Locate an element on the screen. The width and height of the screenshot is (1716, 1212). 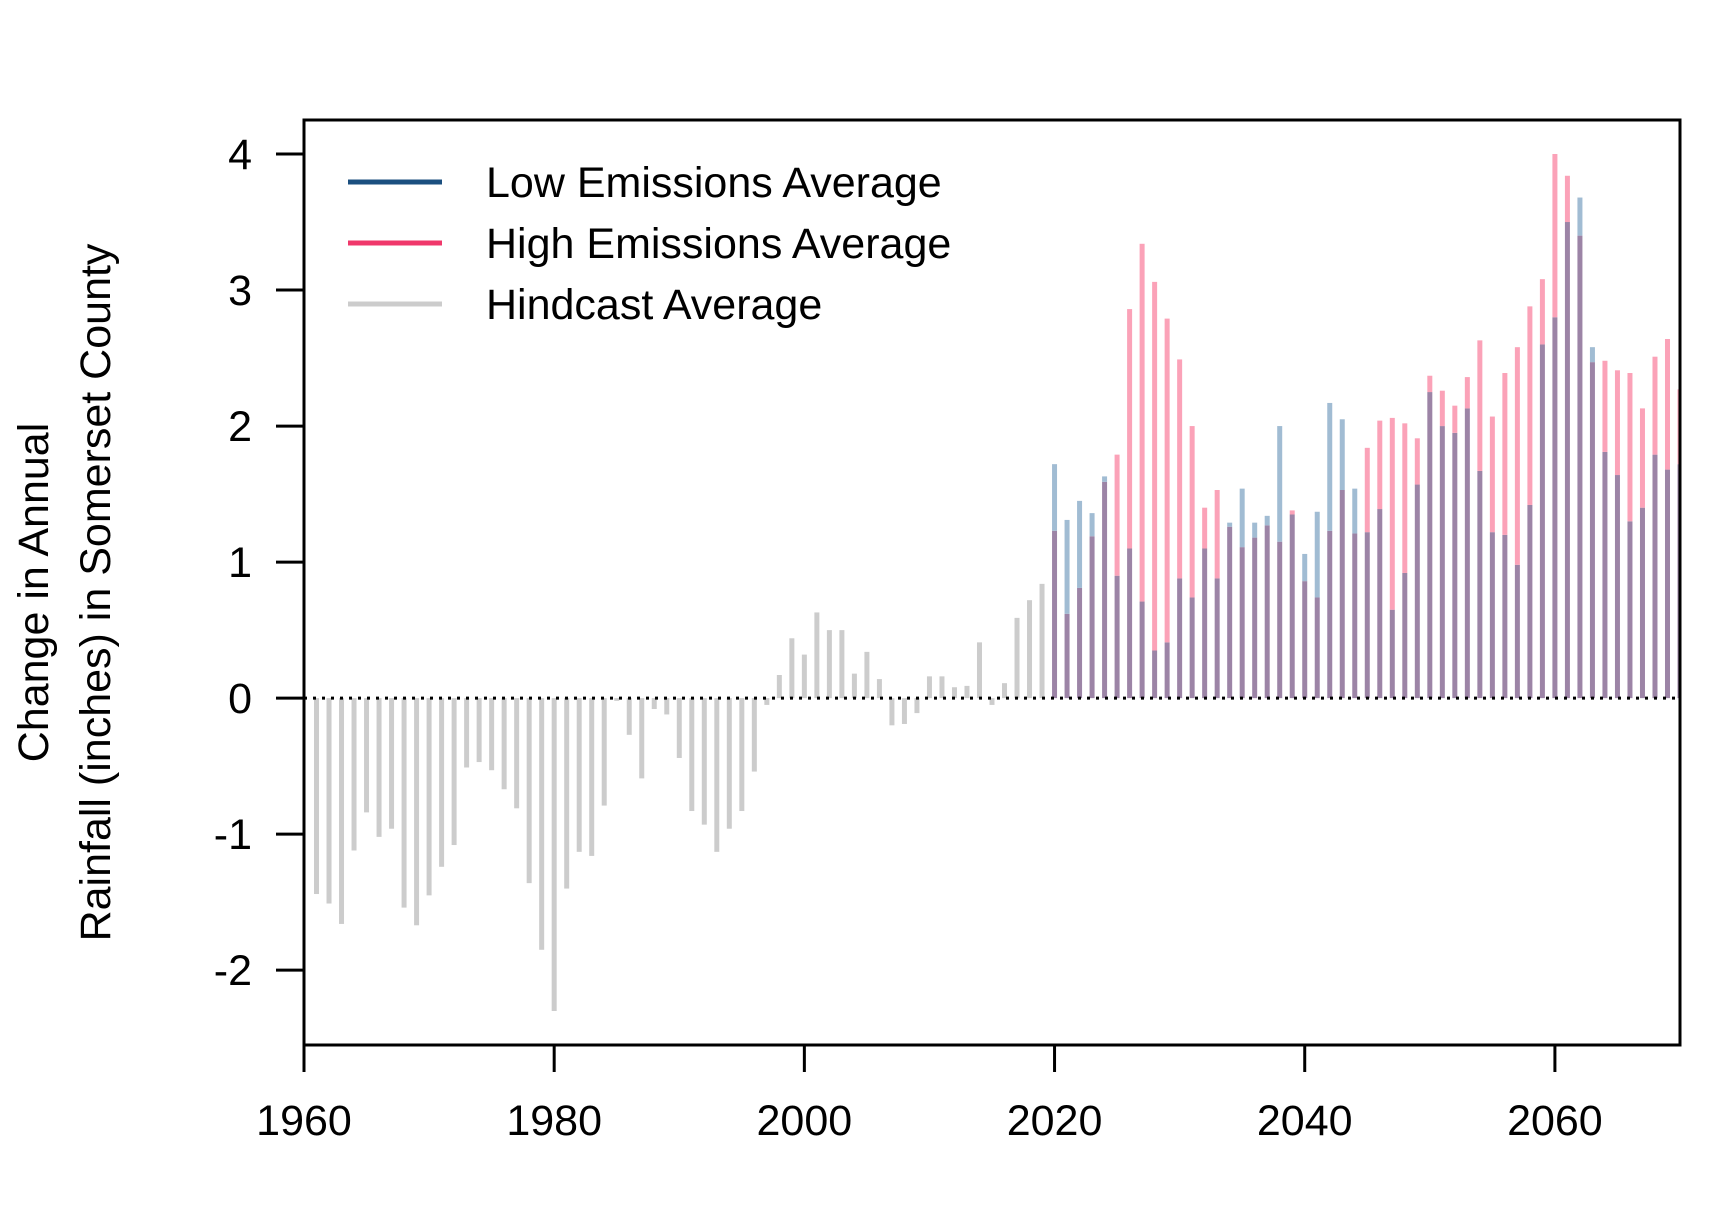
x-tick-label: 2020 is located at coordinates (1055, 1121).